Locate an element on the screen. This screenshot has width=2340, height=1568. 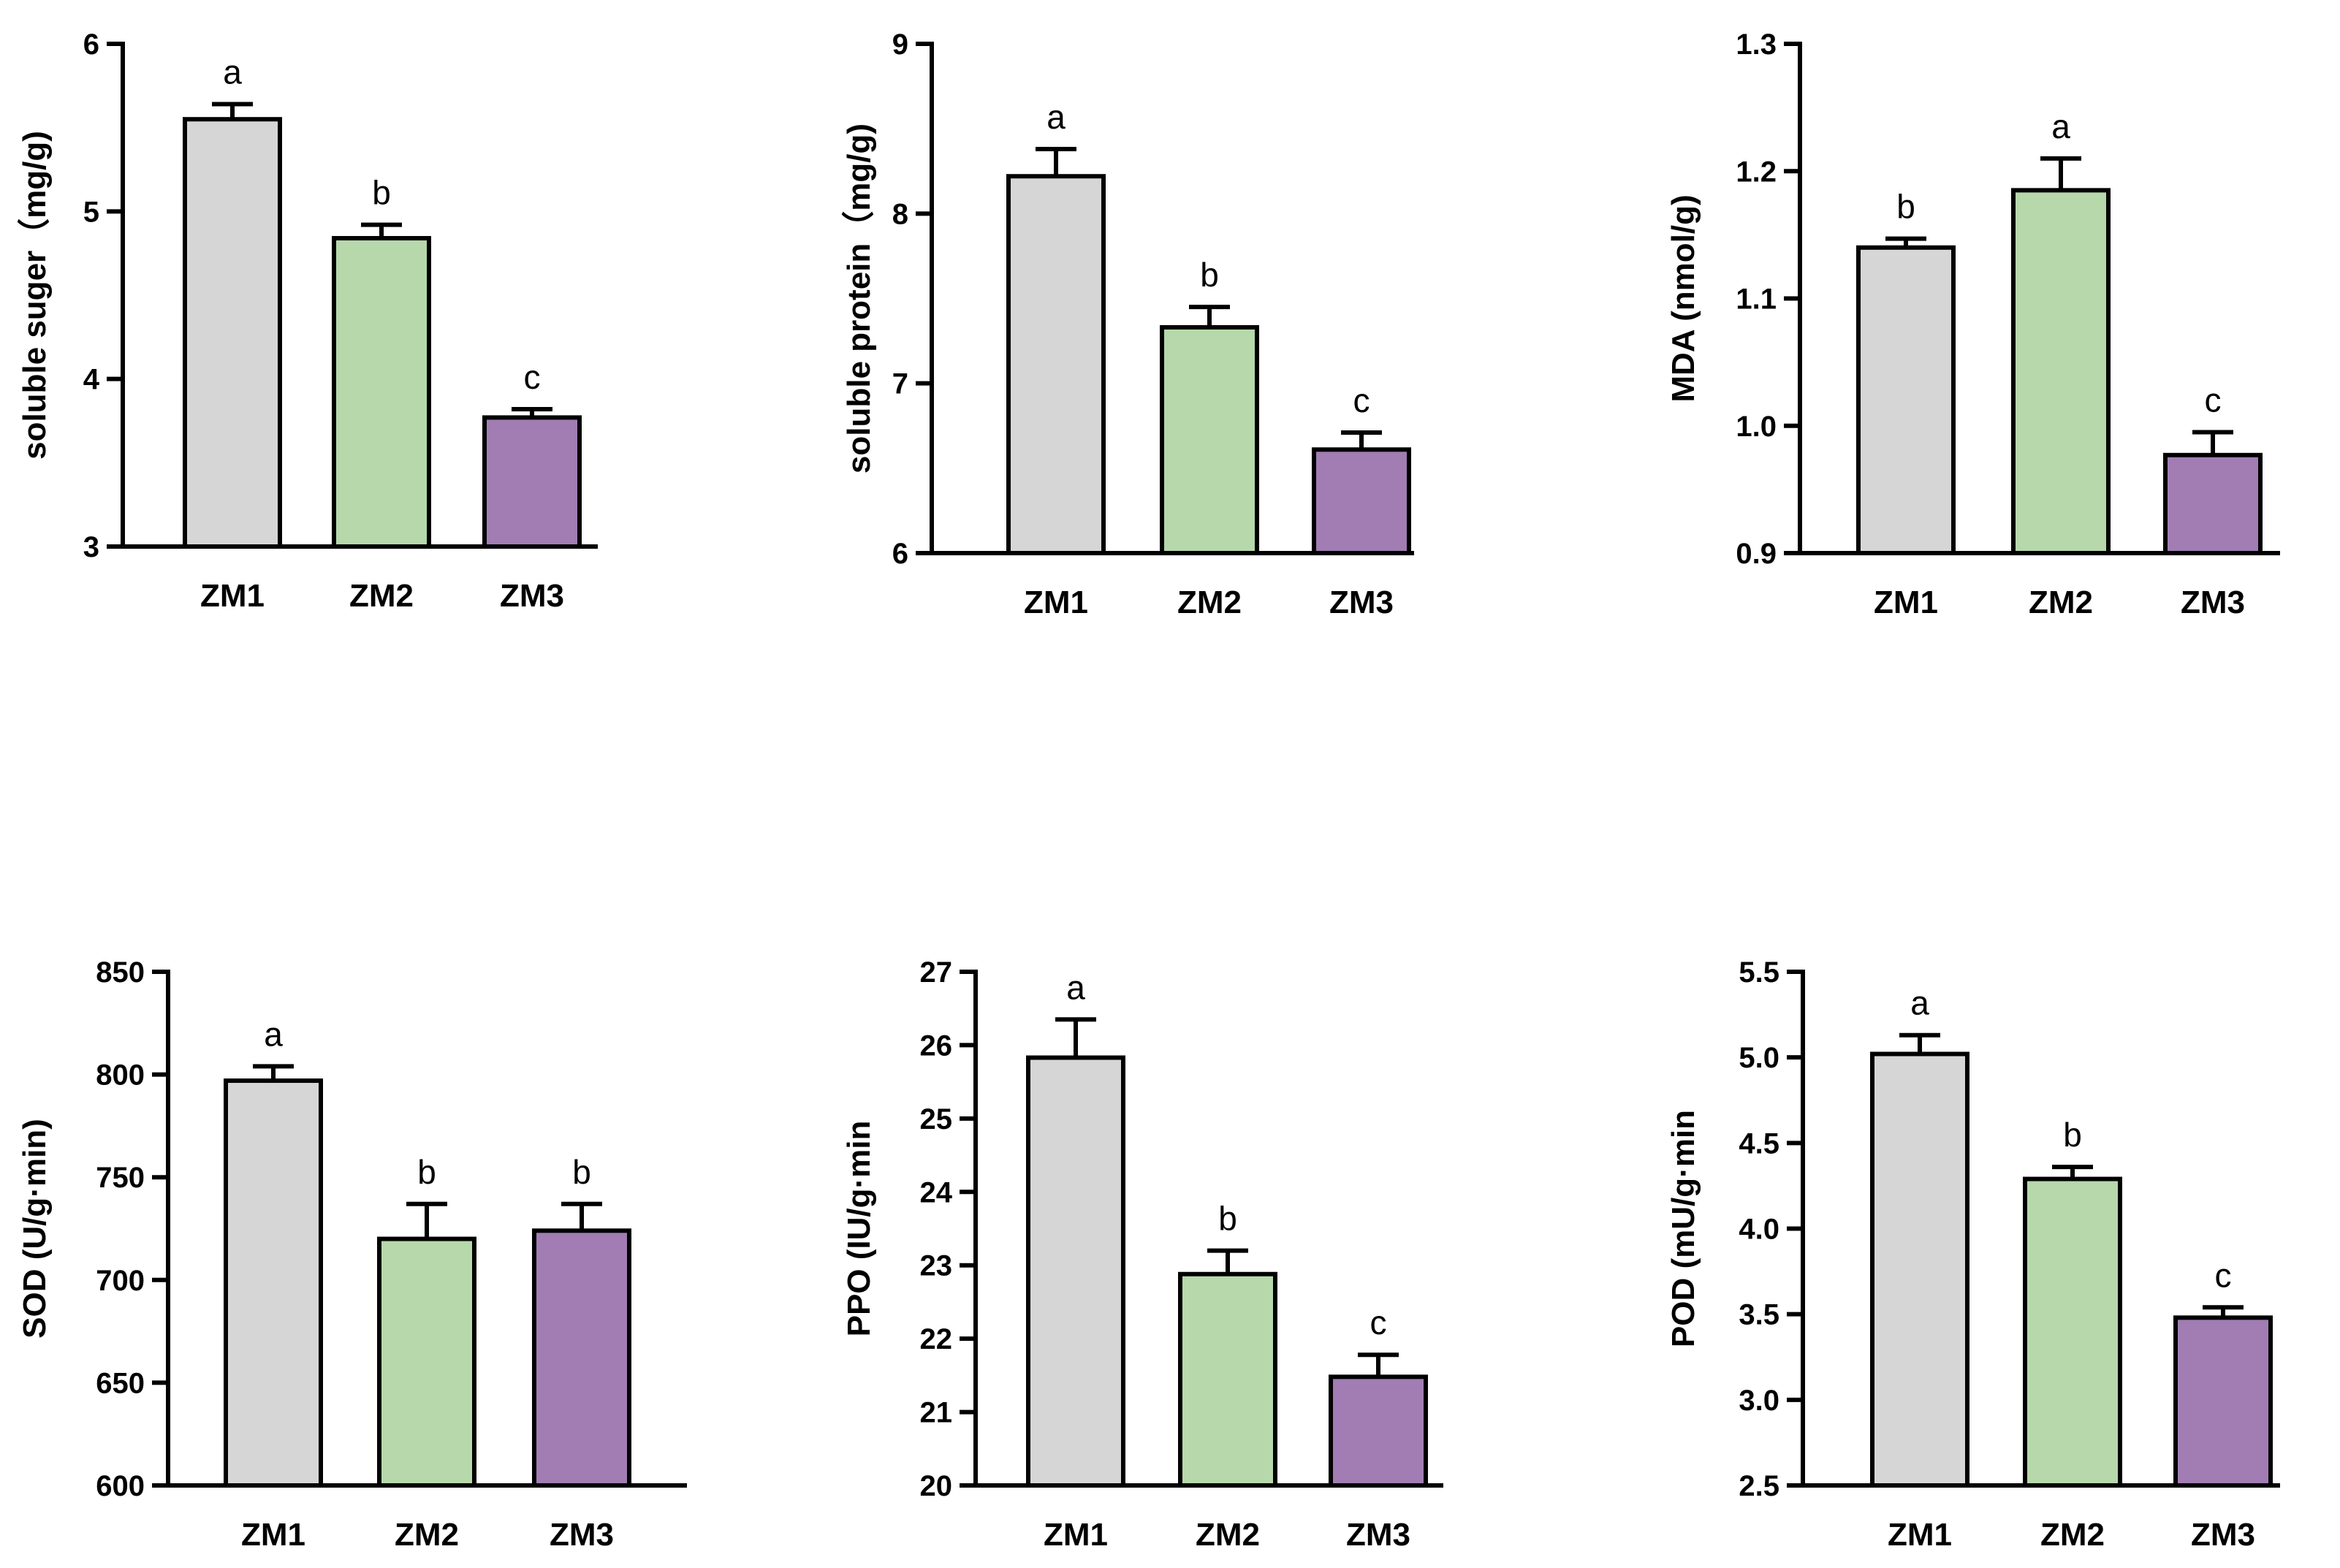
y-tick-label: 22 is located at coordinates (936, 1339).